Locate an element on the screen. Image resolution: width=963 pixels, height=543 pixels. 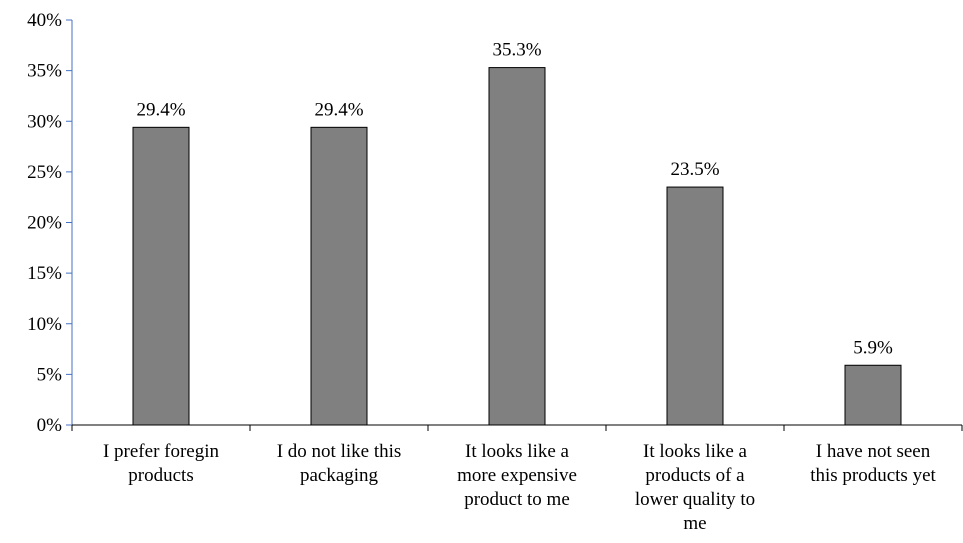
data-label: 5.9% is located at coordinates (873, 347).